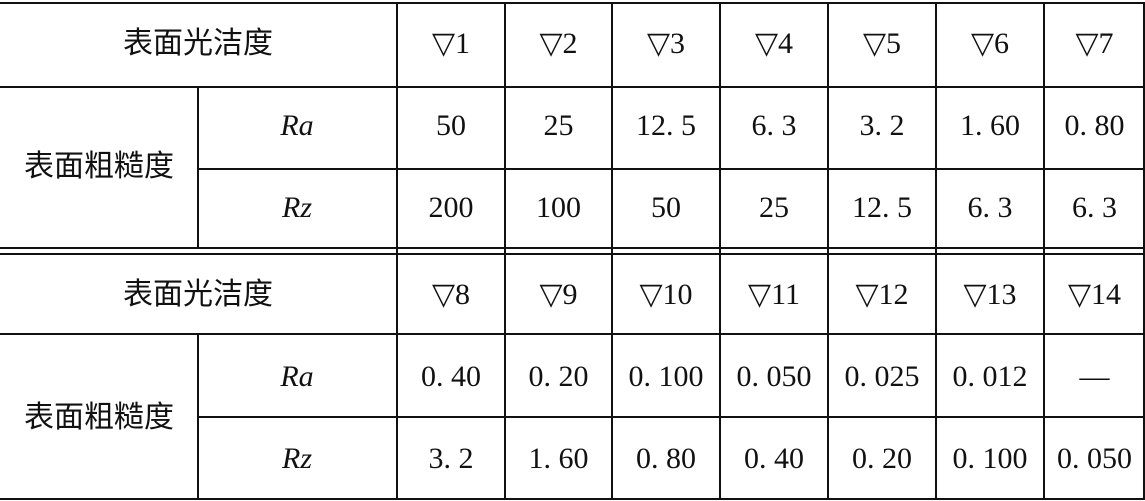  What do you see at coordinates (882, 43) in the screenshot?
I see `grade: ▽5` at bounding box center [882, 43].